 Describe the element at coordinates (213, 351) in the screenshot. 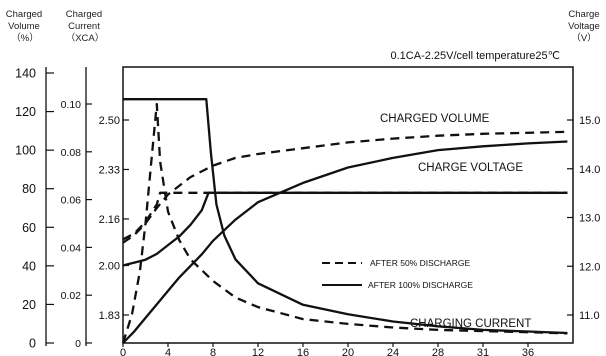

I see `x-tick-label: 8` at that location.